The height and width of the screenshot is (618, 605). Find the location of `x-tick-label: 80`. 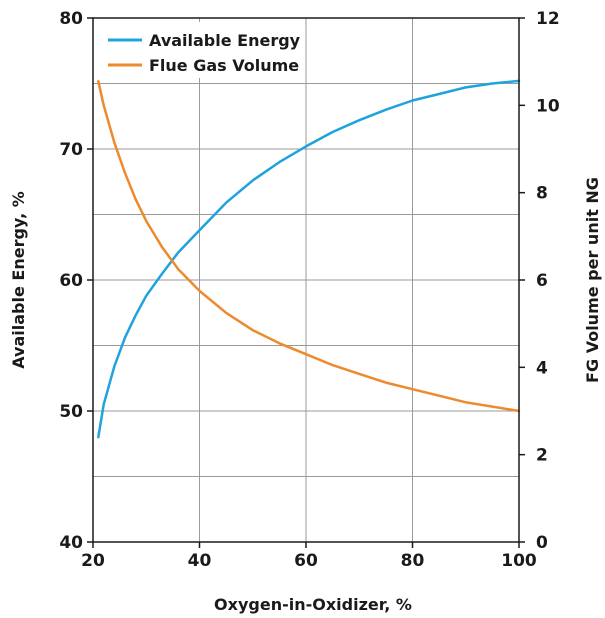

x-tick-label: 80 is located at coordinates (413, 561).